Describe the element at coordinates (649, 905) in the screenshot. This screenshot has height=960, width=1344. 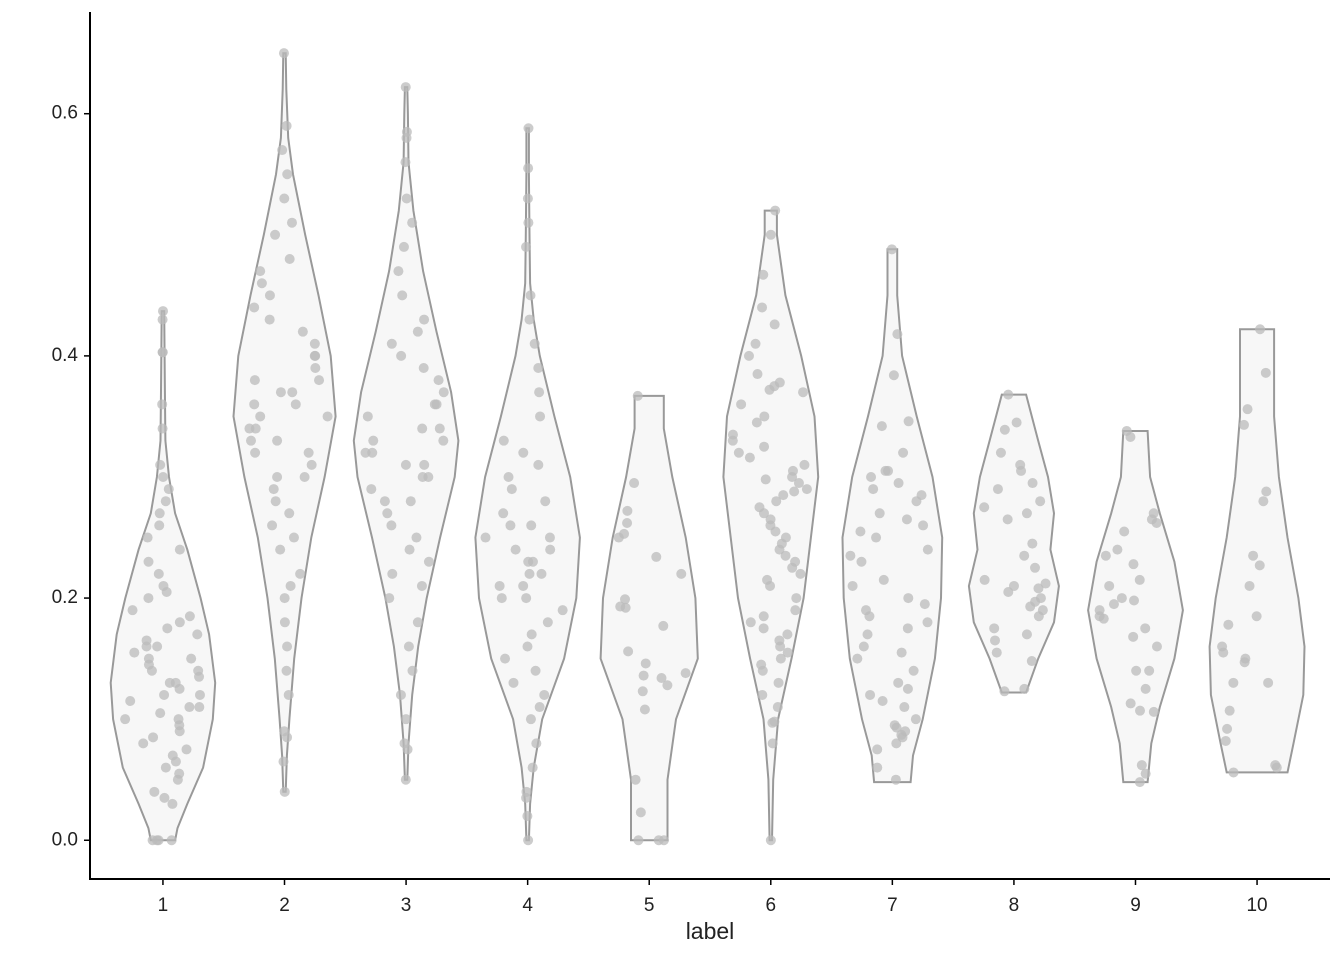
I see `x-tick-label: 5` at that location.